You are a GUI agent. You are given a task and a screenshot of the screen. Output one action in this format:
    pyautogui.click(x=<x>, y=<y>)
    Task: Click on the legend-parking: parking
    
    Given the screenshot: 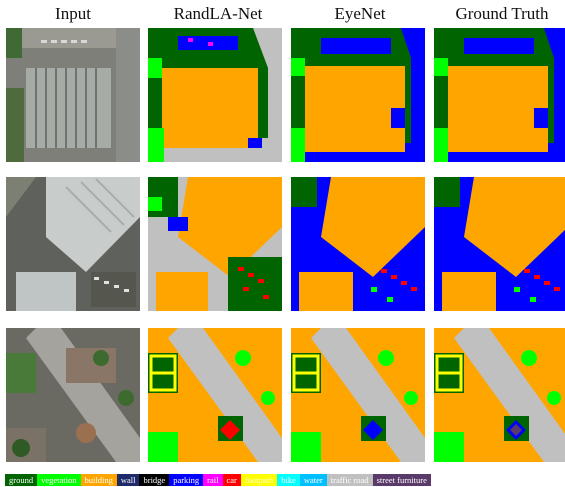 What is the action you would take?
    pyautogui.click(x=186, y=480)
    